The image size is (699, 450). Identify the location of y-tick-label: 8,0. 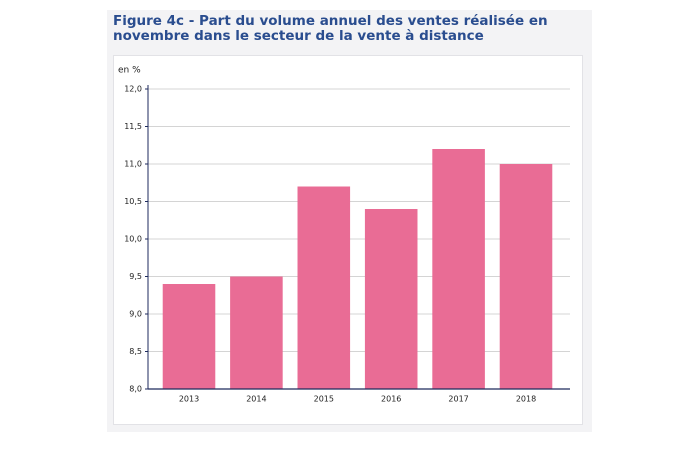
(135, 389).